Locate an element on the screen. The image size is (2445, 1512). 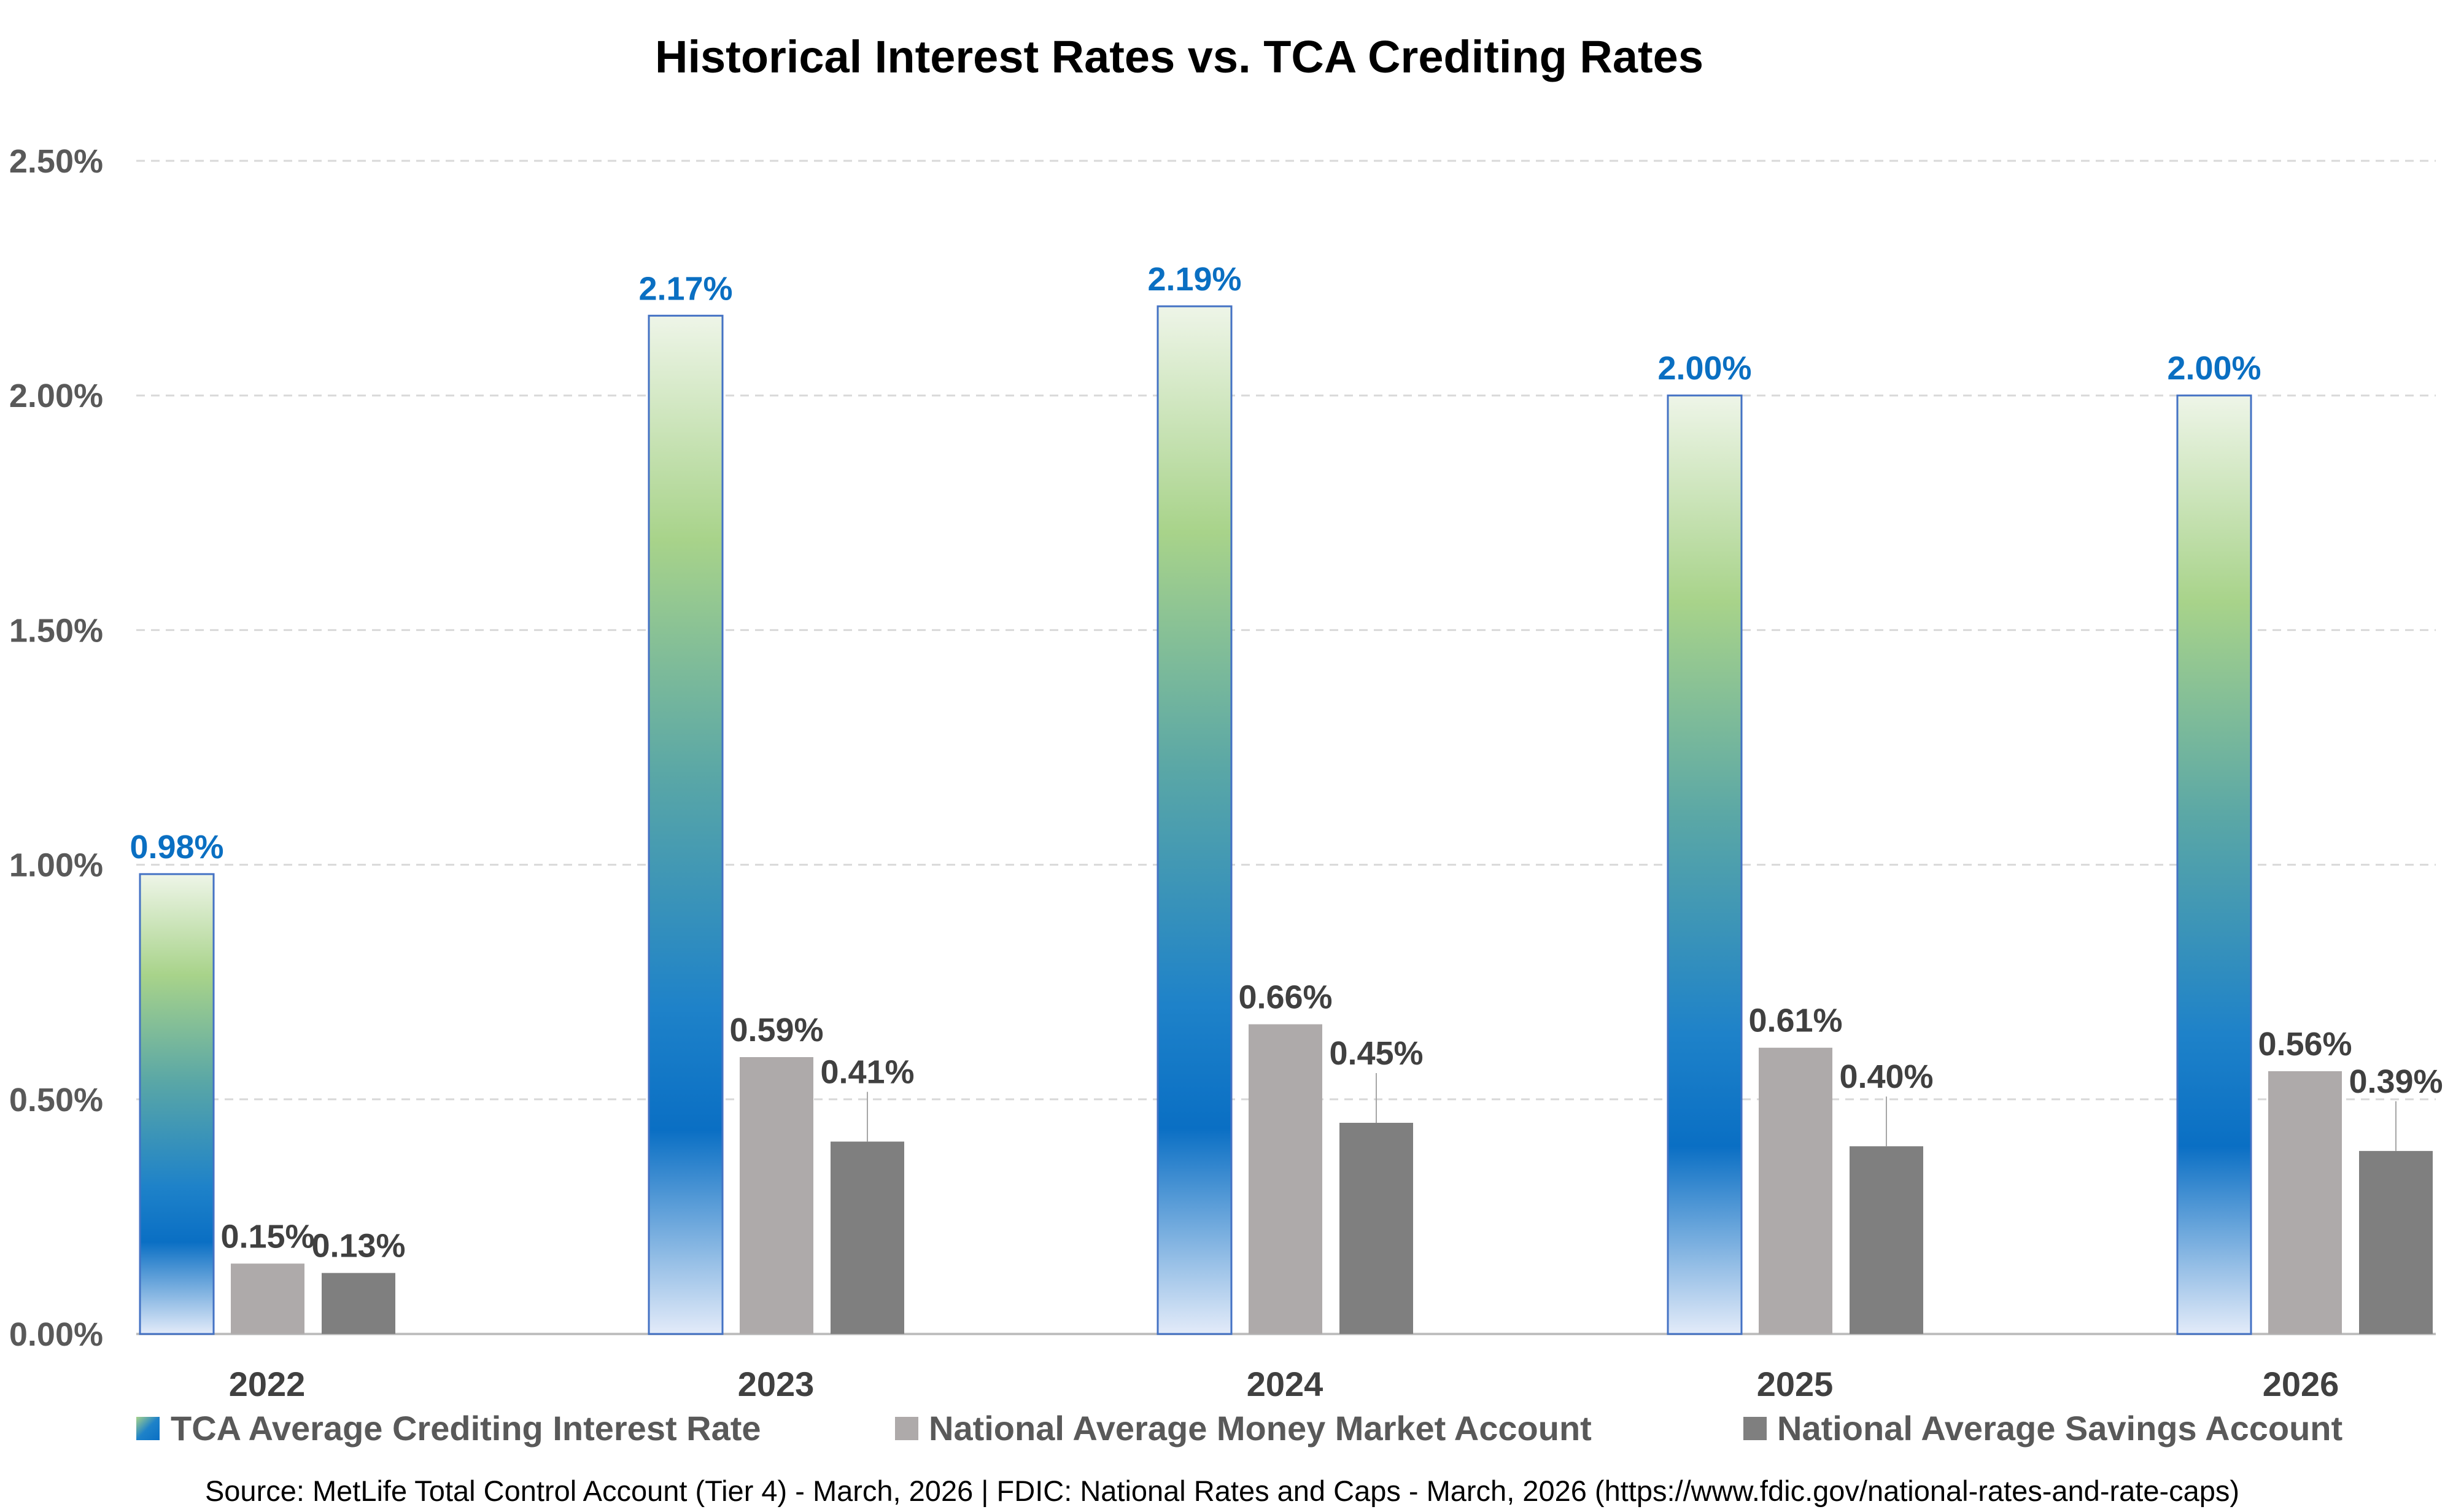
data-label-money-market-2026: 0.56% is located at coordinates (2305, 1044).